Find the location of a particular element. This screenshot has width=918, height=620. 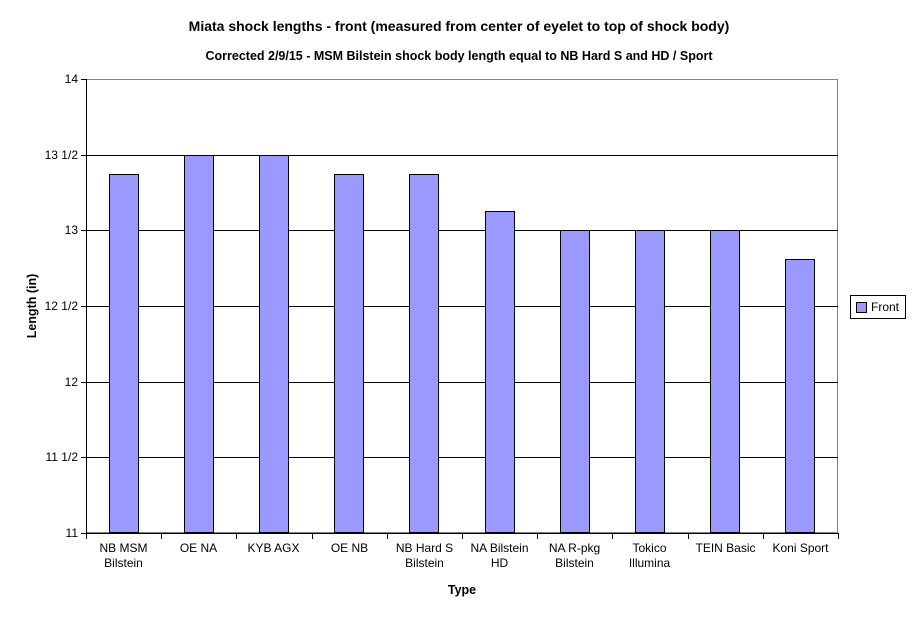

x-category-label: OE NA is located at coordinates (198, 548).